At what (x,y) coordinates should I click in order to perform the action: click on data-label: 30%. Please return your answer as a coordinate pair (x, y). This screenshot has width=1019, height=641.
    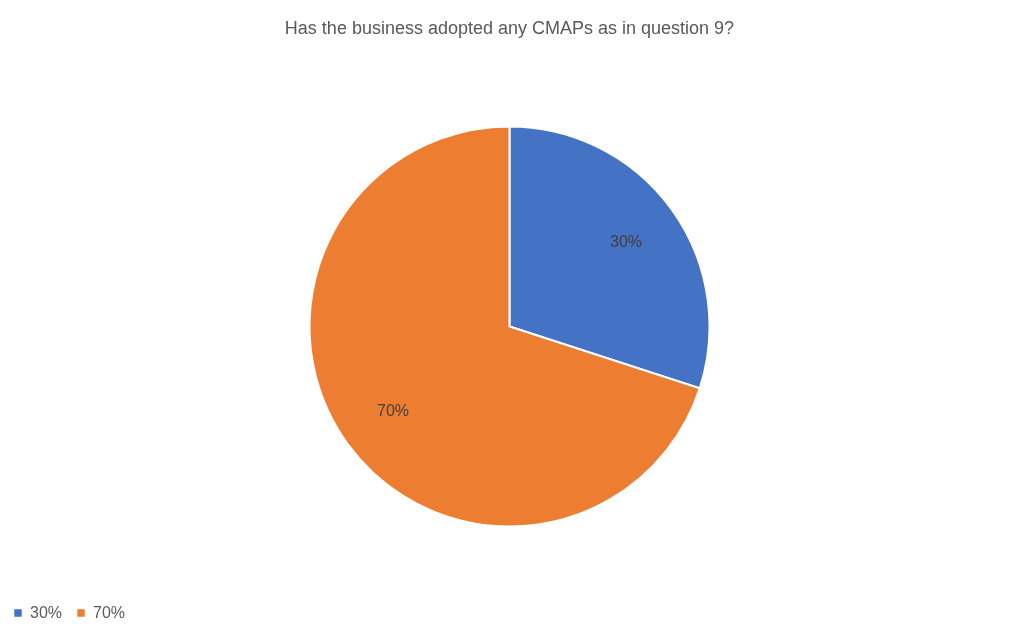
    Looking at the image, I should click on (626, 241).